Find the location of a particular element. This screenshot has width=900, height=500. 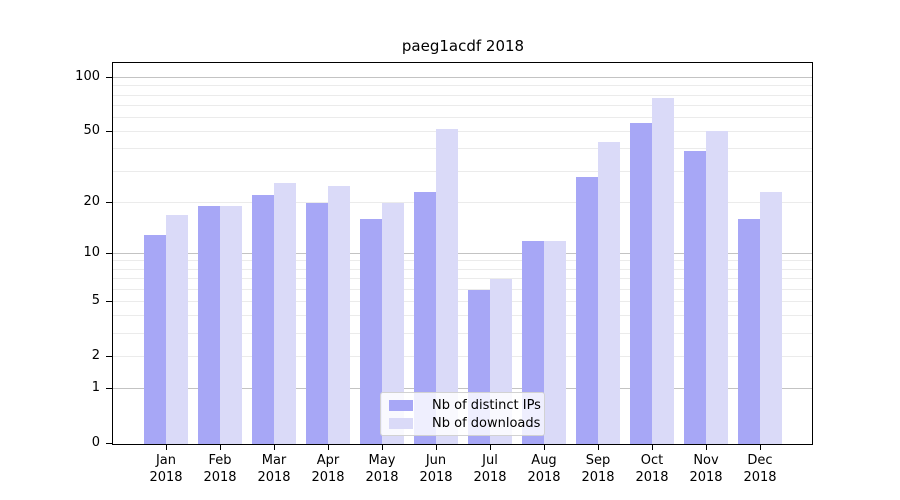

x-tick-label-apr: Apr 2018 is located at coordinates (328, 469).